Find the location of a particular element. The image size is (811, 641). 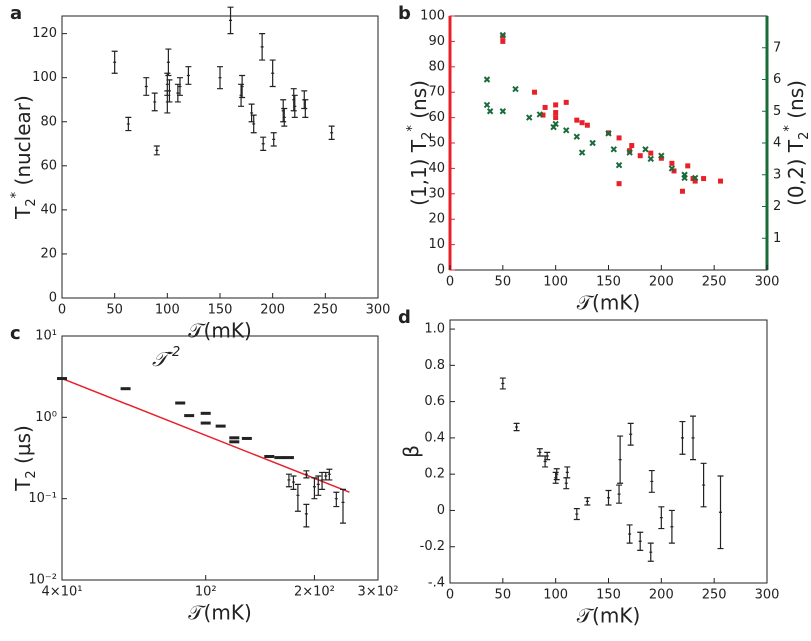

label-part: (0,2) T is located at coordinates (796, 172).